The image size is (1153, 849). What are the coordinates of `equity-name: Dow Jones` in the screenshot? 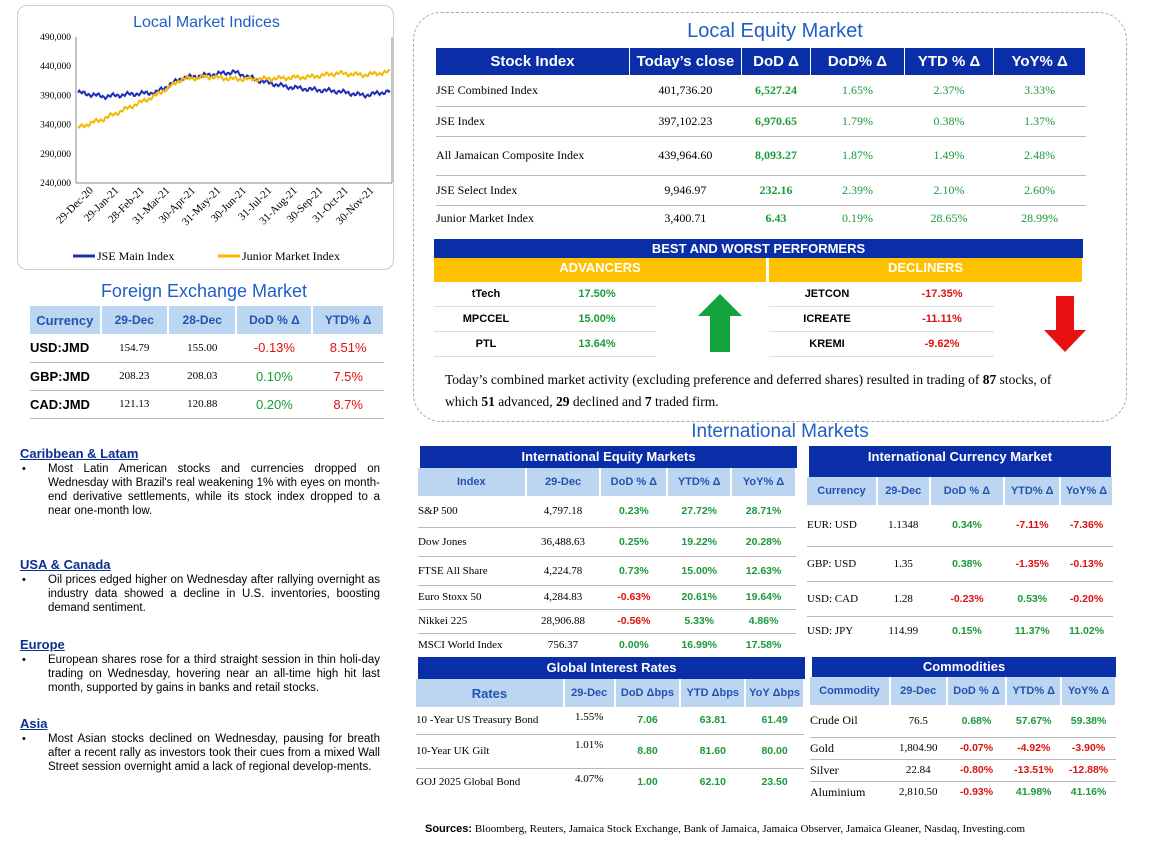 It's located at (442, 541).